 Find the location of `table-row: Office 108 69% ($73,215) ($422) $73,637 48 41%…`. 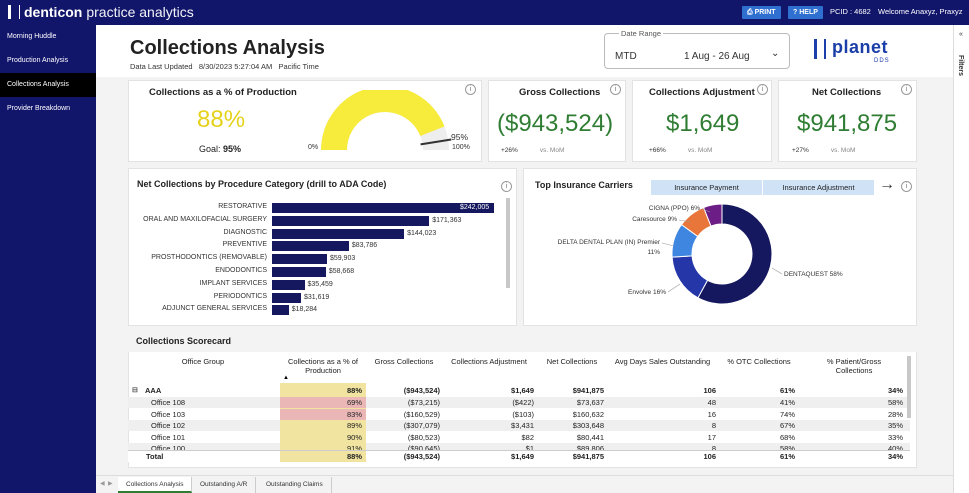

table-row: Office 108 69% ($73,215) ($422) $73,637 48 41%… is located at coordinates (519, 402).